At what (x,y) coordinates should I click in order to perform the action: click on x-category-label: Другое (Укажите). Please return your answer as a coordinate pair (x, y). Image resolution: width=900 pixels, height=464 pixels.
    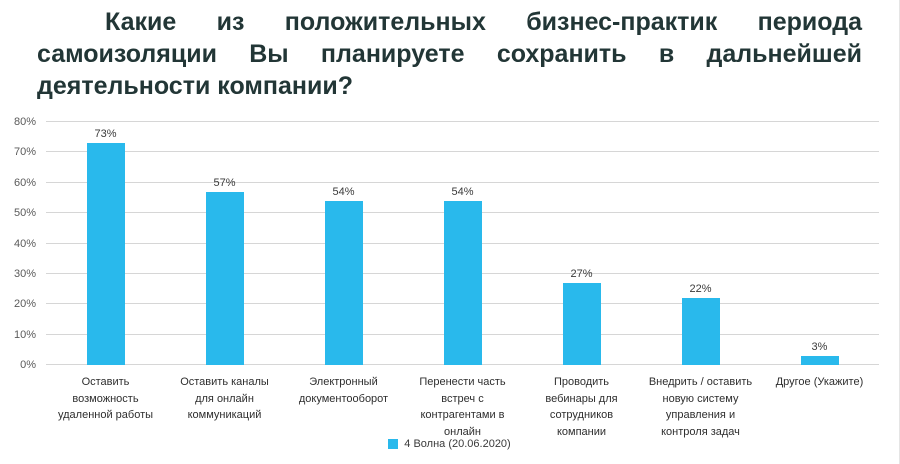
    Looking at the image, I should click on (819, 382).